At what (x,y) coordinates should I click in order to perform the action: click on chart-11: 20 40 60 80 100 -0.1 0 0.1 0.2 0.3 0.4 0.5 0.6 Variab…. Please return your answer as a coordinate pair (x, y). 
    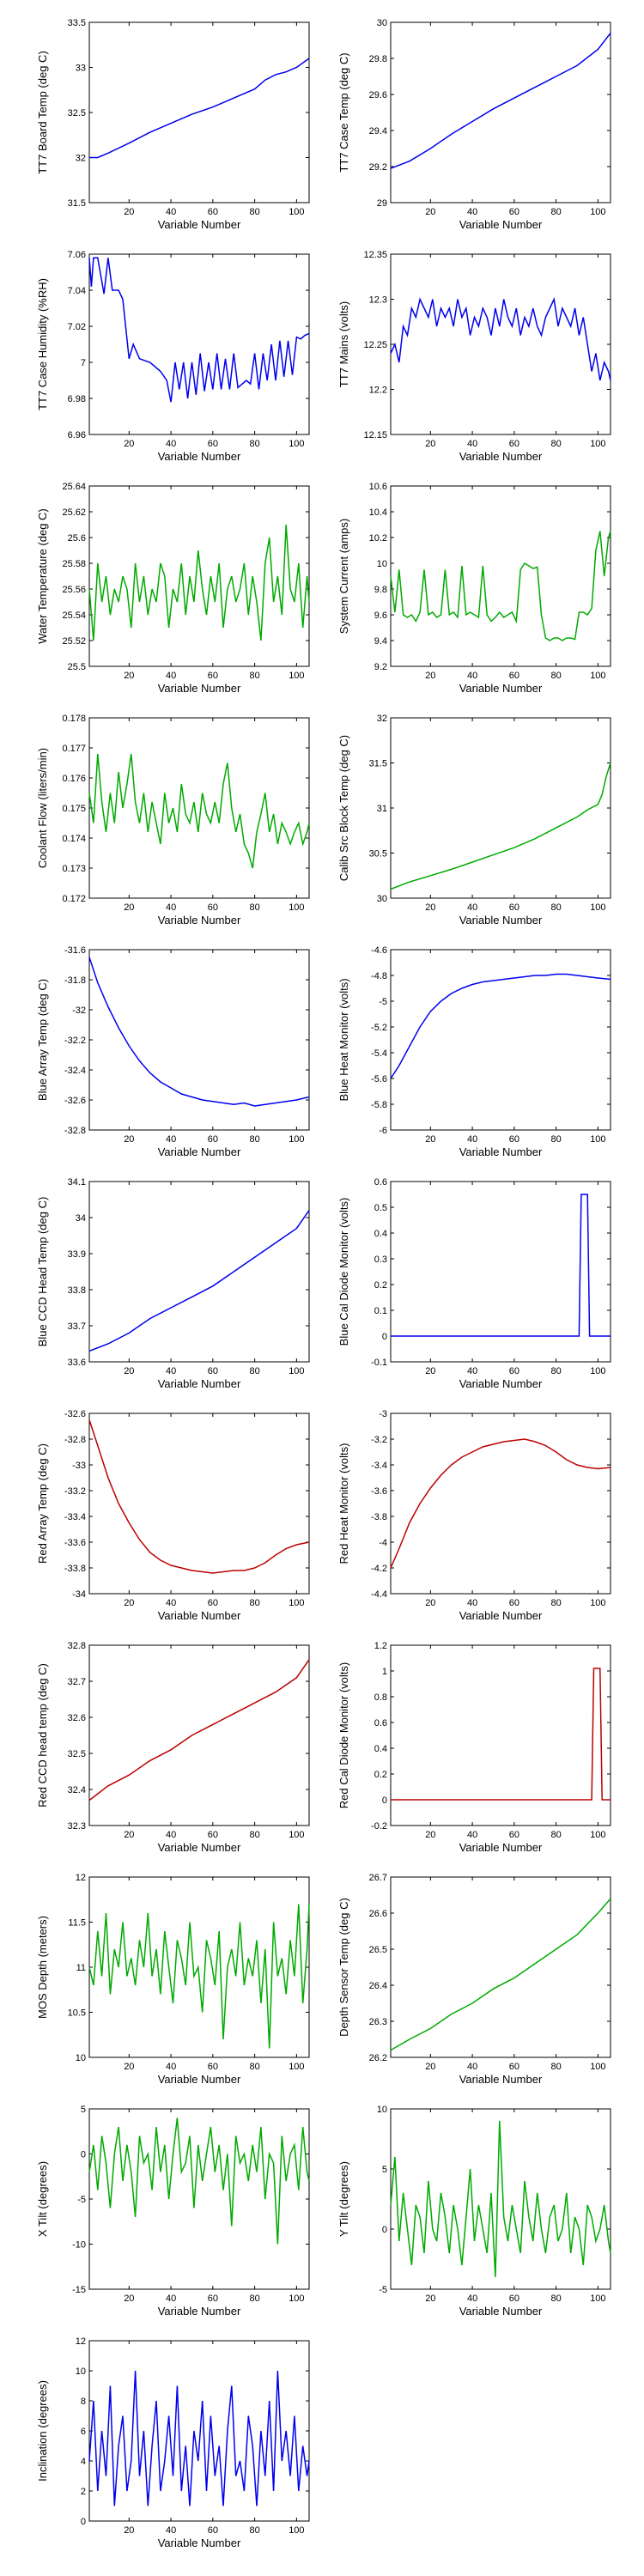
    Looking at the image, I should click on (474, 1283).